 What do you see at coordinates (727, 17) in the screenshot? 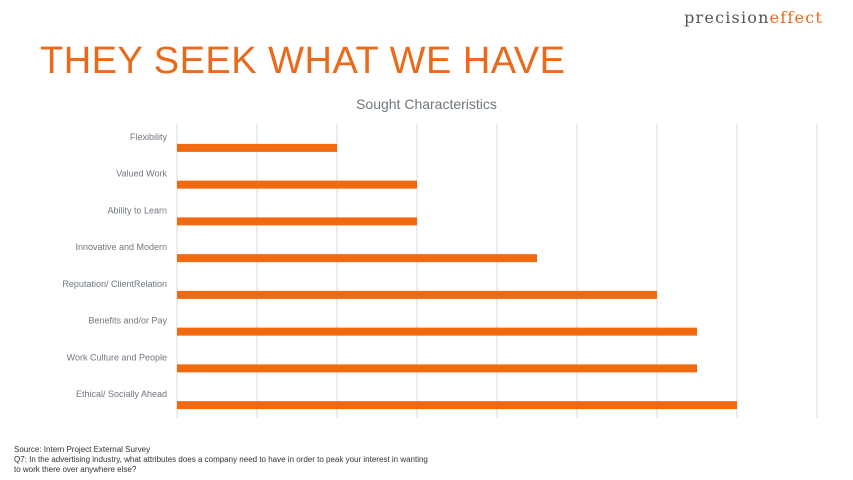
I see `logo-plain-text: precision` at bounding box center [727, 17].